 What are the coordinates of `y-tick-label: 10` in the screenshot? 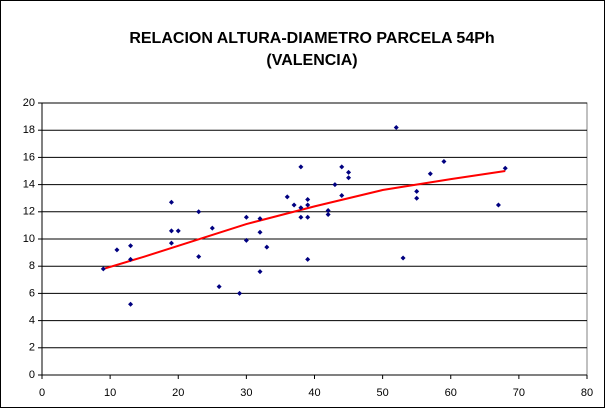 It's located at (29, 239).